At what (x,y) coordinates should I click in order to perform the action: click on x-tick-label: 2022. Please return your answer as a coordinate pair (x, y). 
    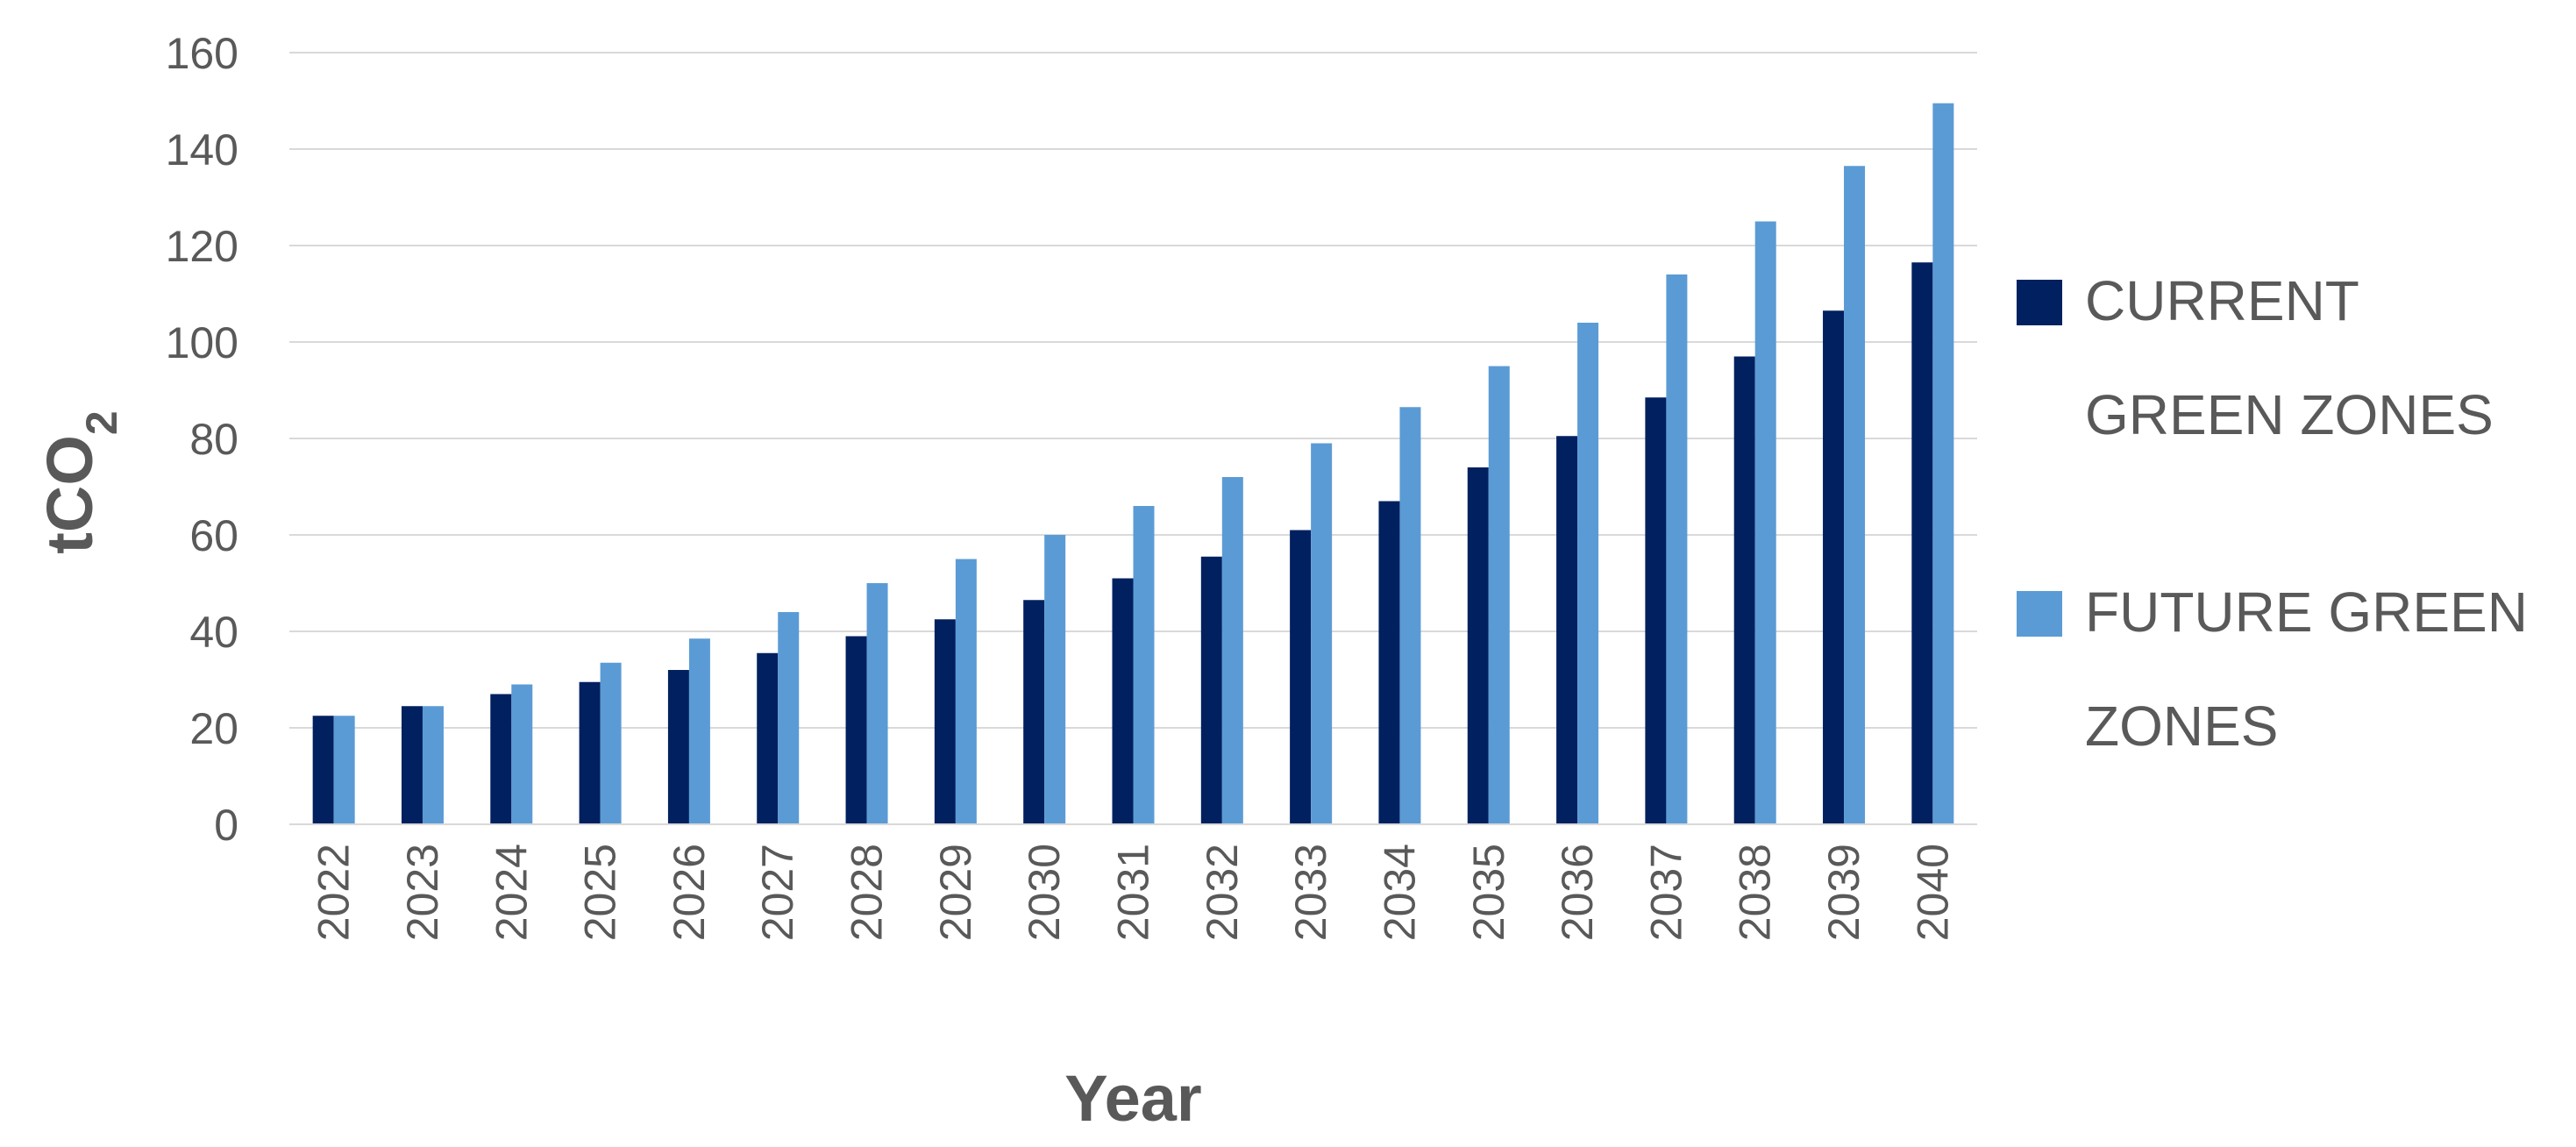
    Looking at the image, I should click on (334, 892).